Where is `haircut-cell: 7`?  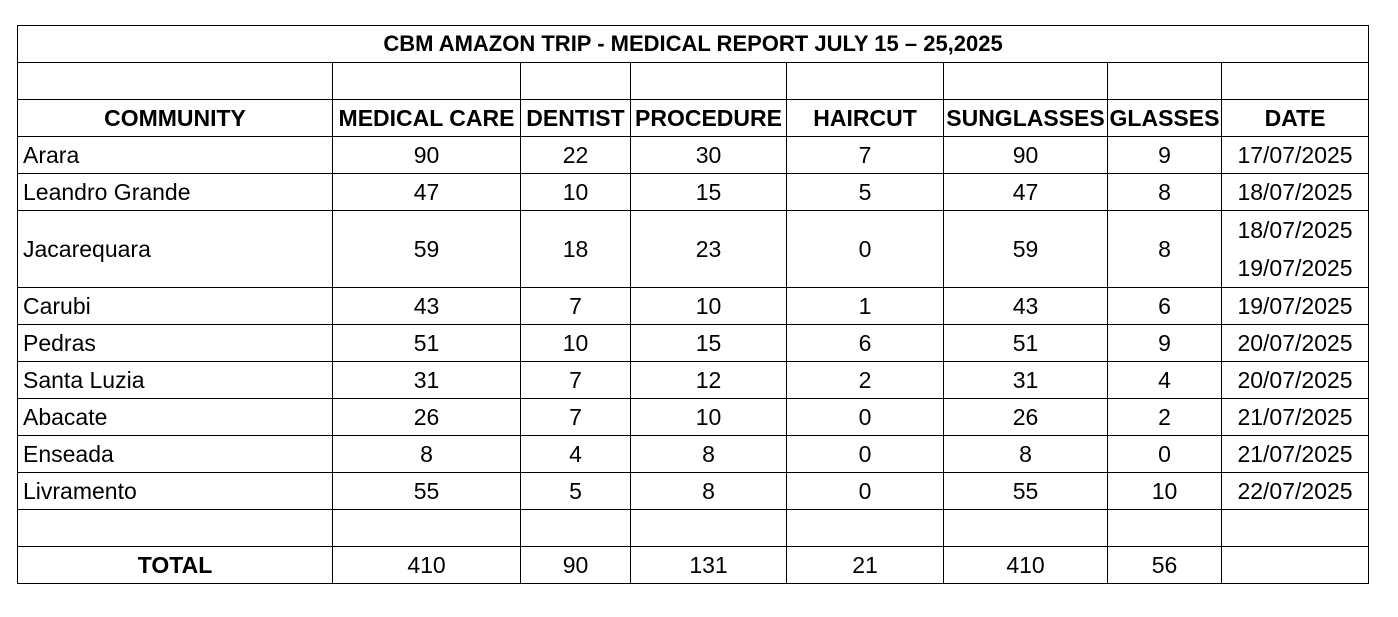
haircut-cell: 7 is located at coordinates (865, 155).